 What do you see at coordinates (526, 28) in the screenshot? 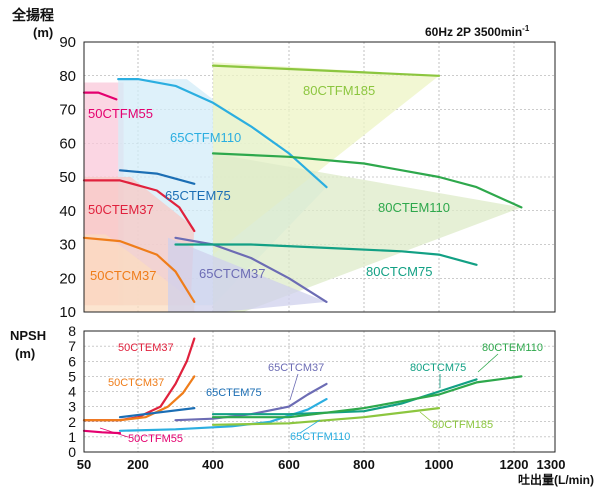
I see `operating-condition-superscript: -1` at bounding box center [526, 28].